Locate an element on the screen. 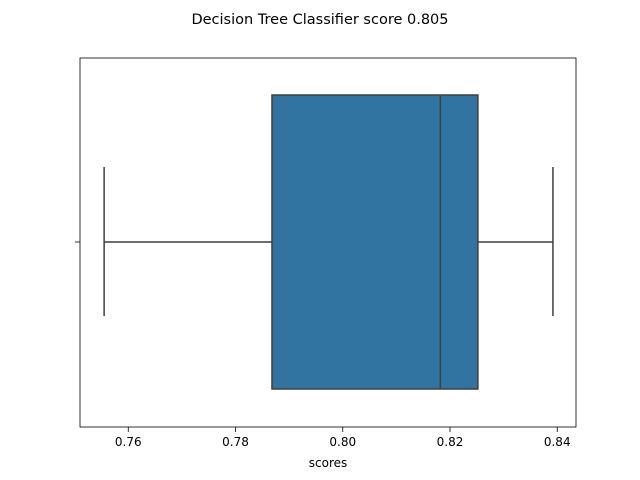 Image resolution: width=640 pixels, height=480 pixels. x-tick-label: 0.84 is located at coordinates (557, 442).